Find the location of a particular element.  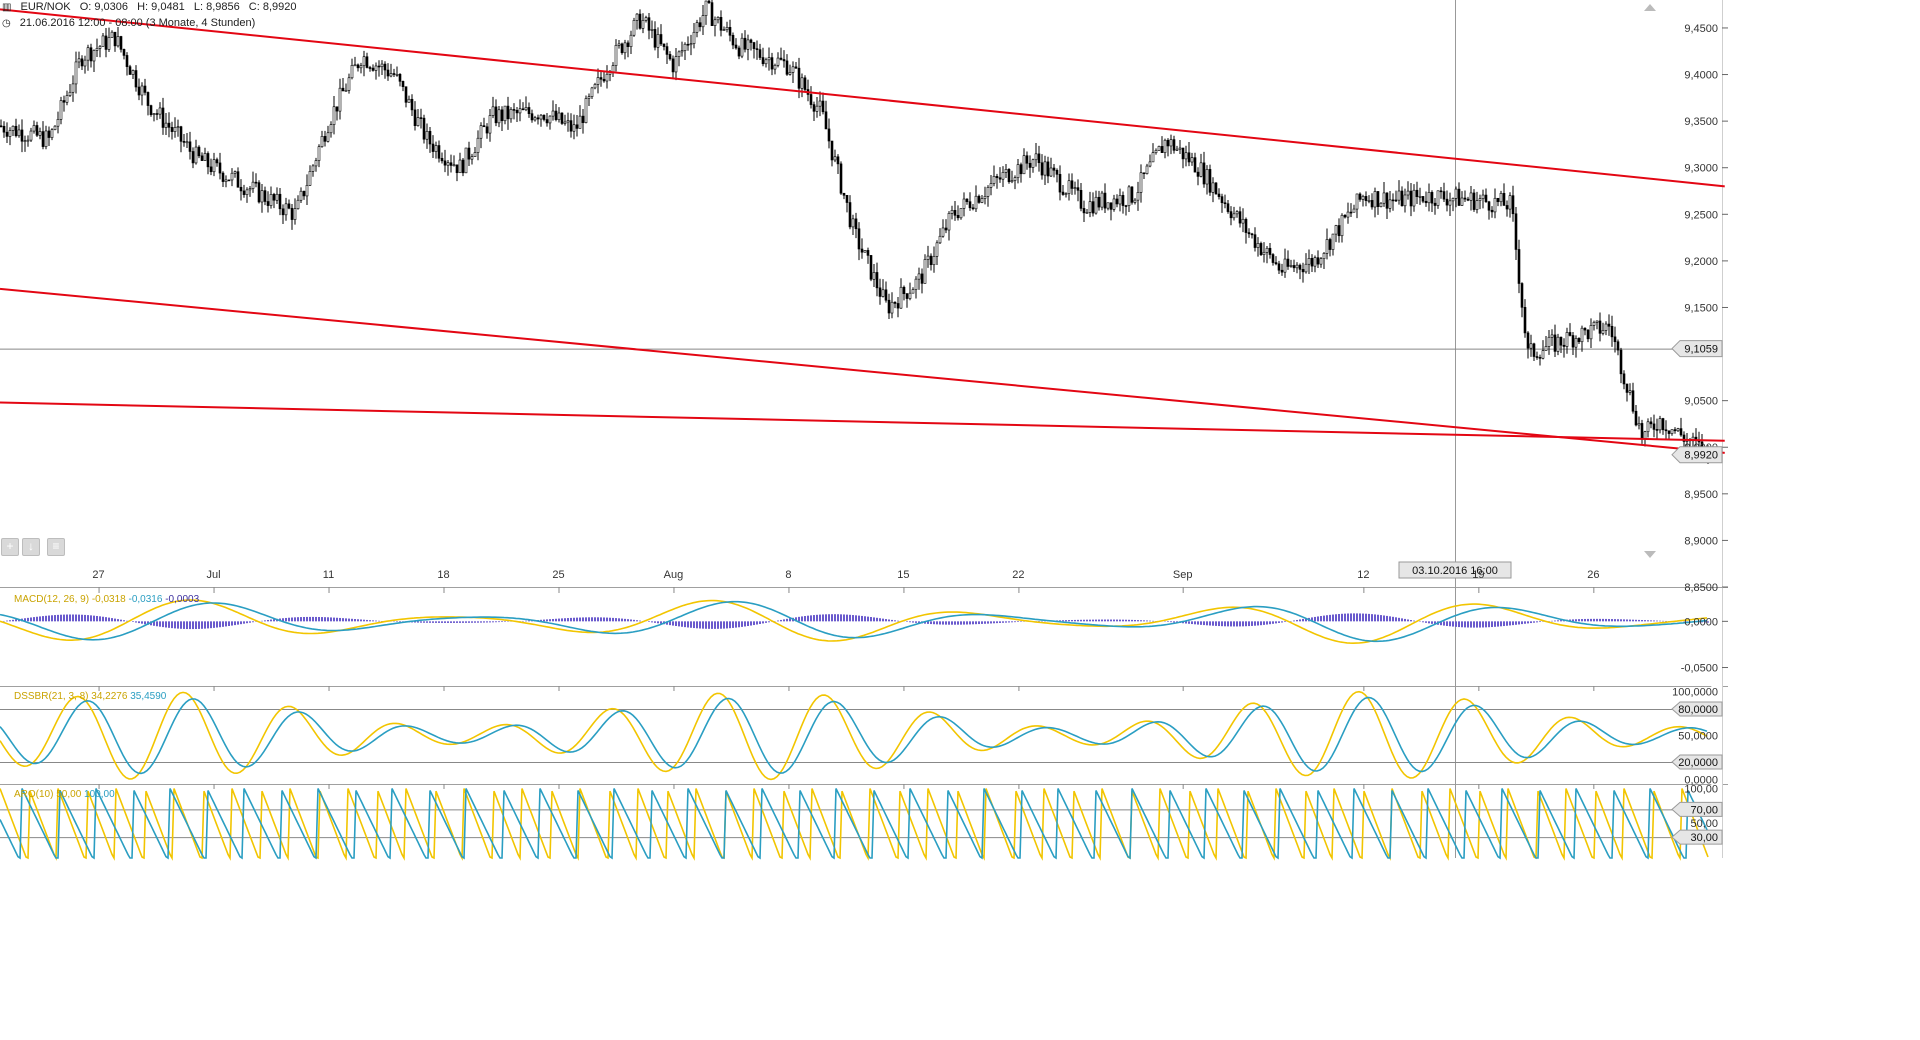

y-tick-label: 8,9000 is located at coordinates (1701, 541).